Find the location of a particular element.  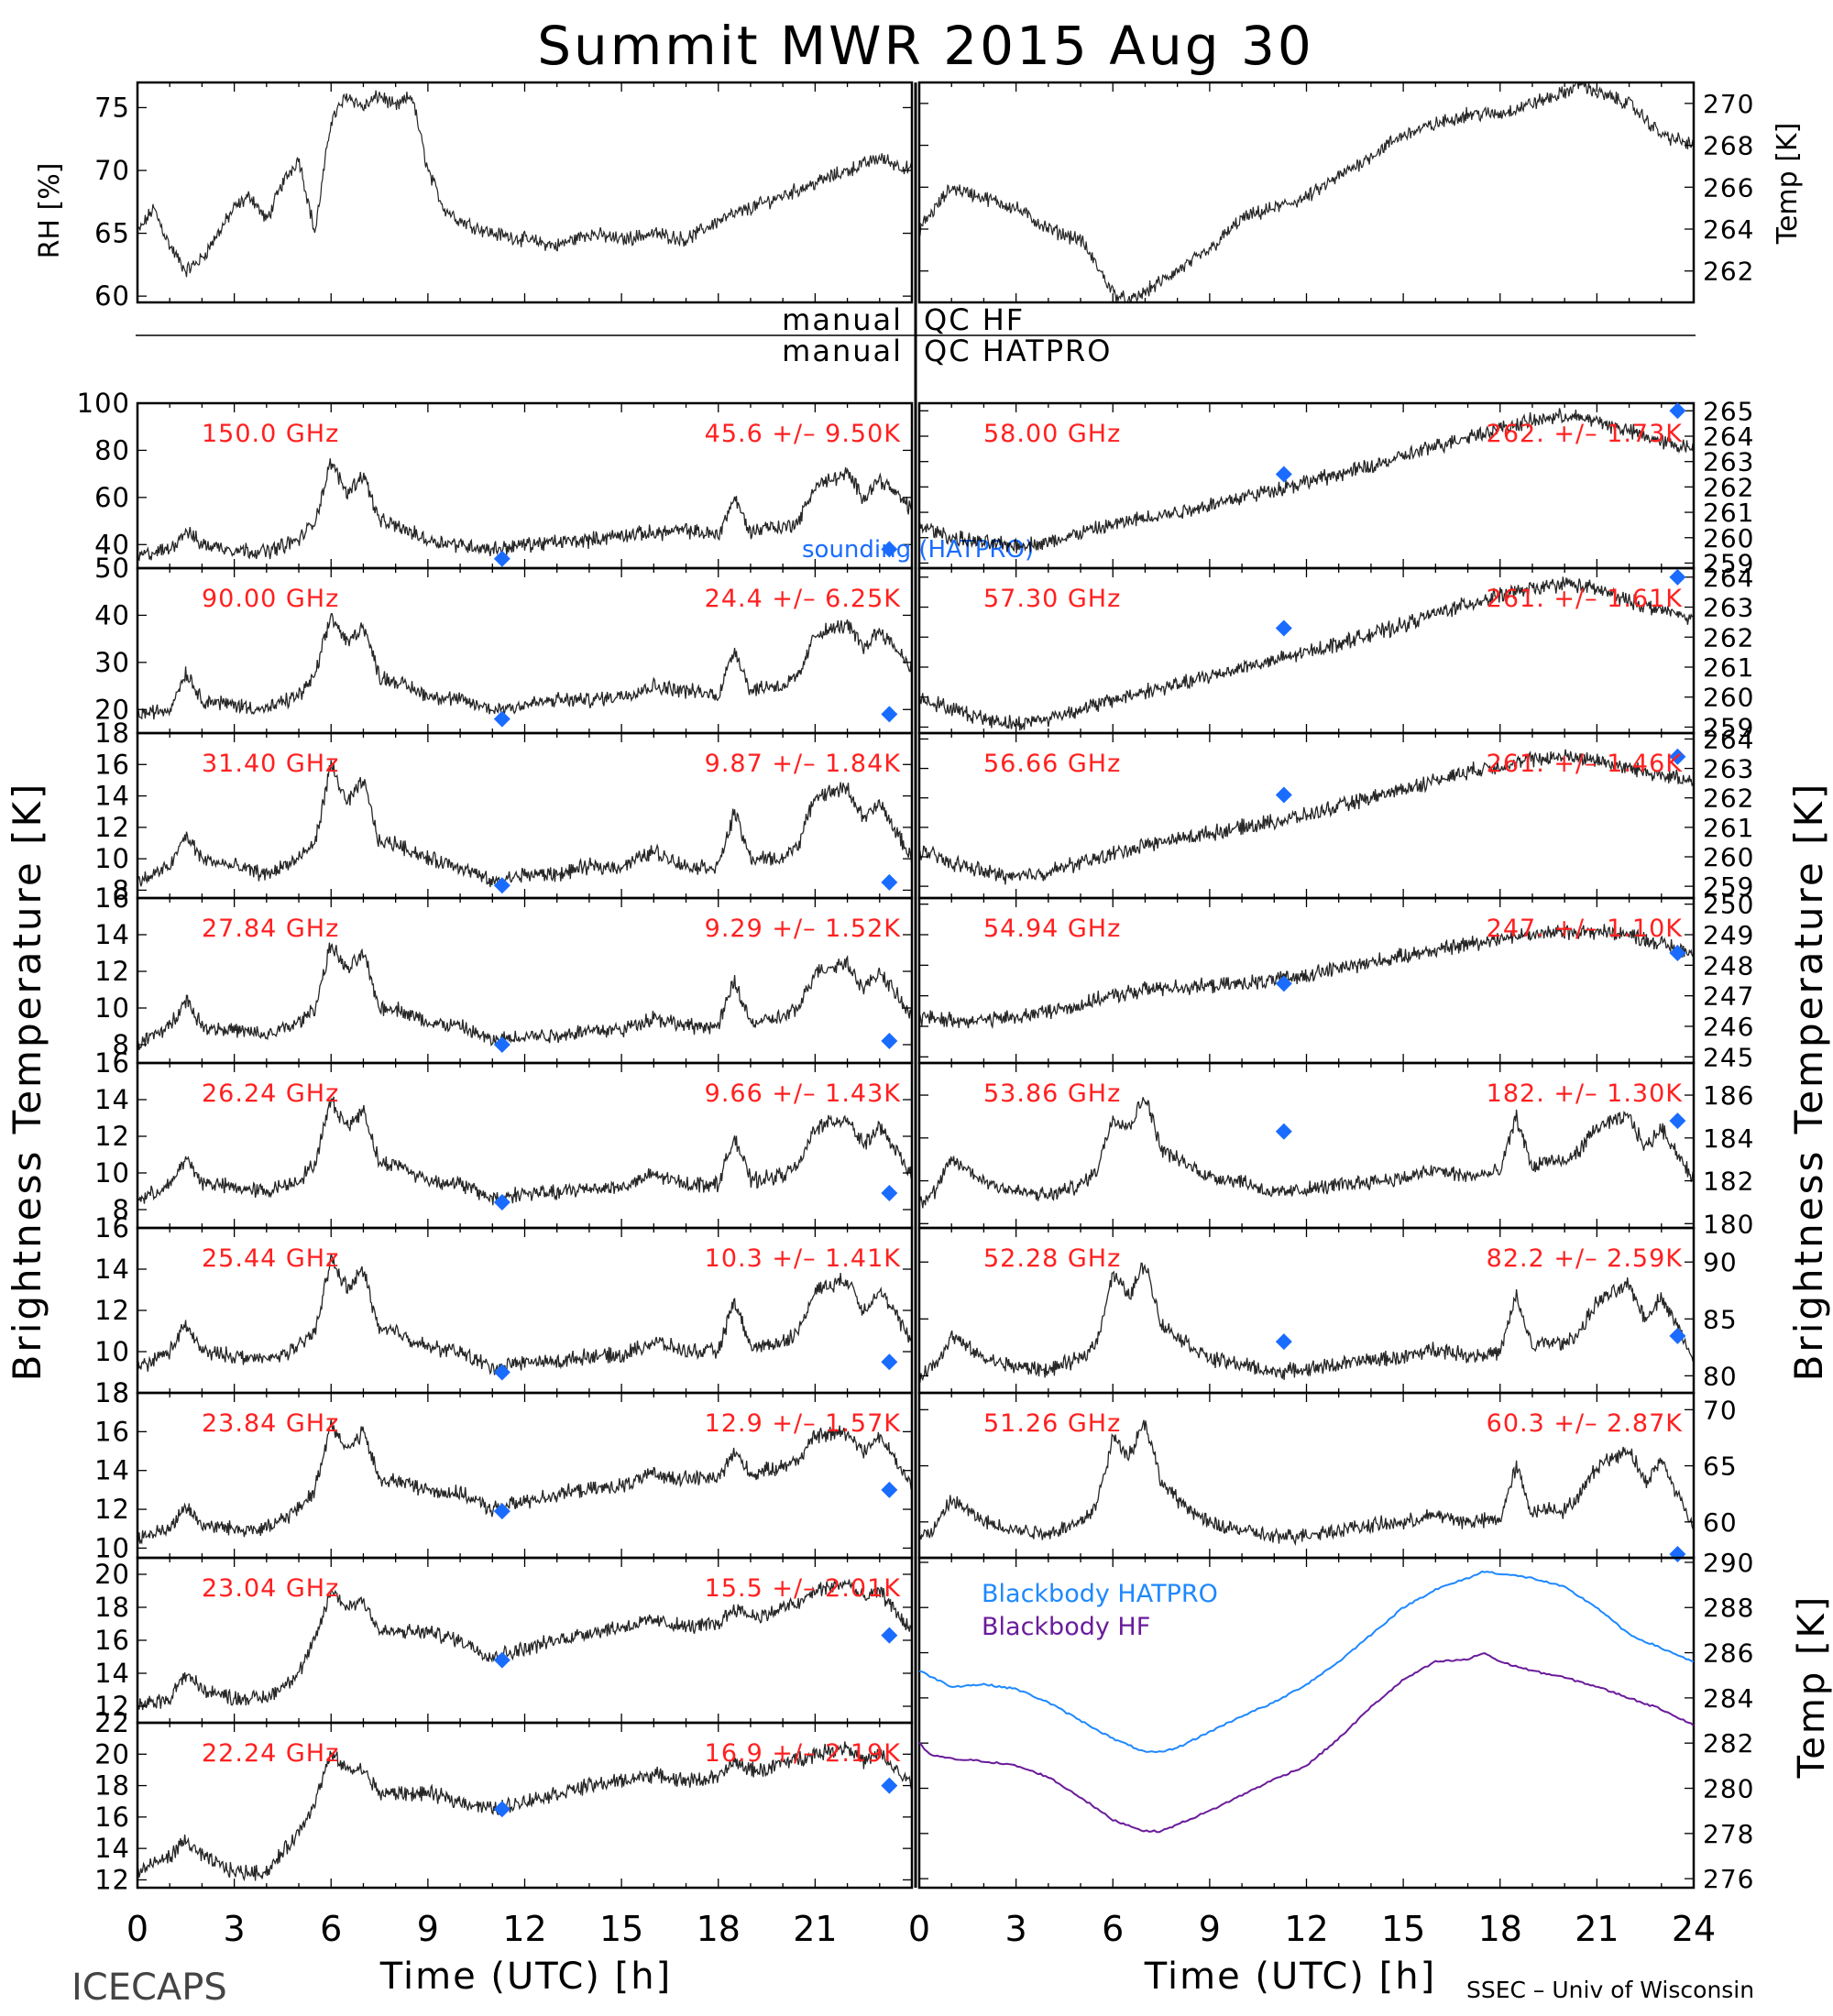

y-tick-label: 186 is located at coordinates (1728, 1095).